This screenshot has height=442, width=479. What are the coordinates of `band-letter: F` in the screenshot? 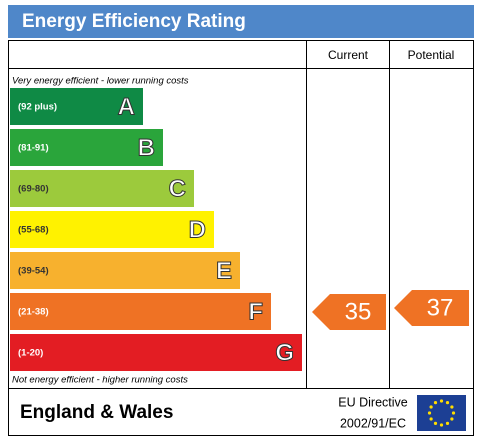 It's located at (255, 311).